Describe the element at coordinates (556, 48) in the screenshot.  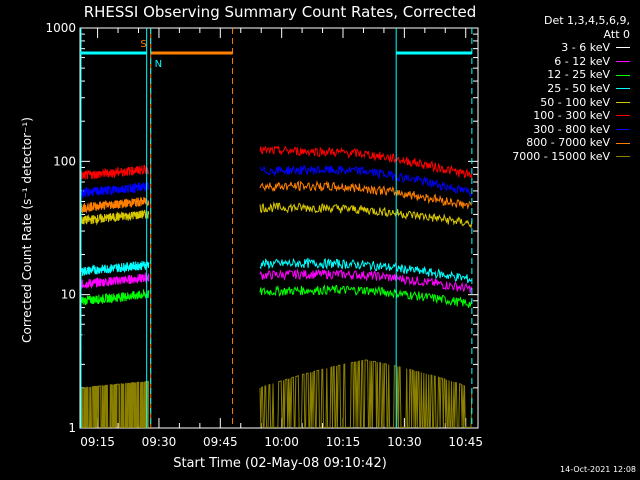
I see `legend-entry-0: 3 - 6 keV` at that location.